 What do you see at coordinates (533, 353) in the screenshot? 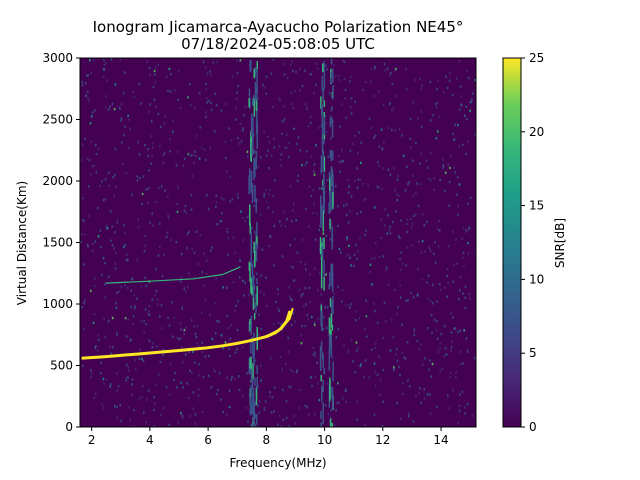
I see `colorbar-tick-label: 5` at bounding box center [533, 353].